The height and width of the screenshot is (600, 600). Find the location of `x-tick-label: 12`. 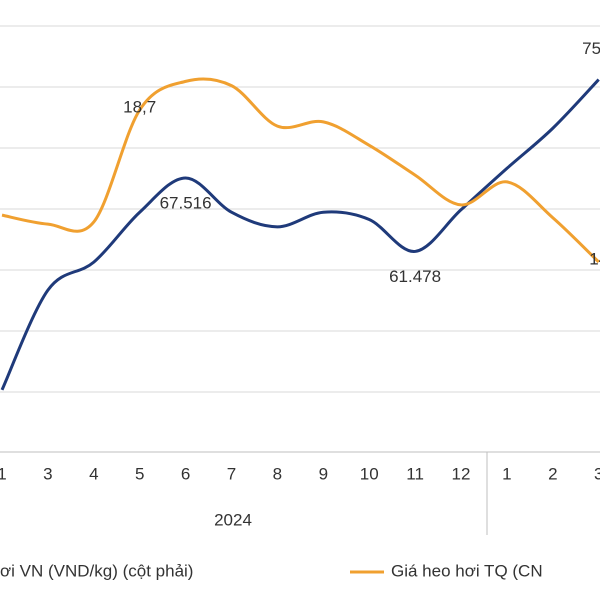

x-tick-label: 12 is located at coordinates (461, 473).